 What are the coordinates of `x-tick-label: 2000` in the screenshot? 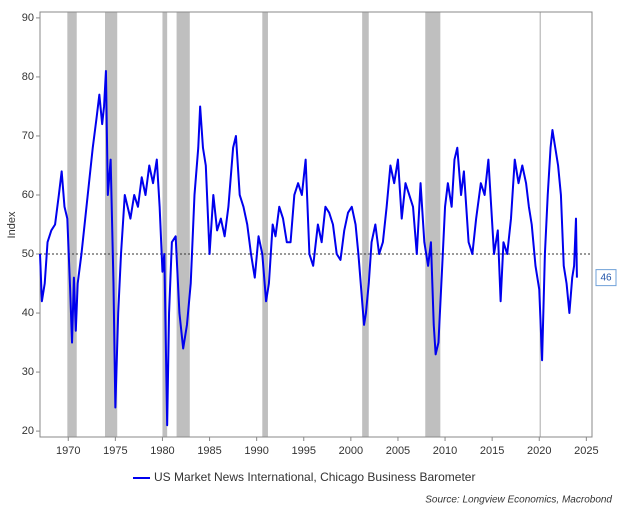 It's located at (351, 451).